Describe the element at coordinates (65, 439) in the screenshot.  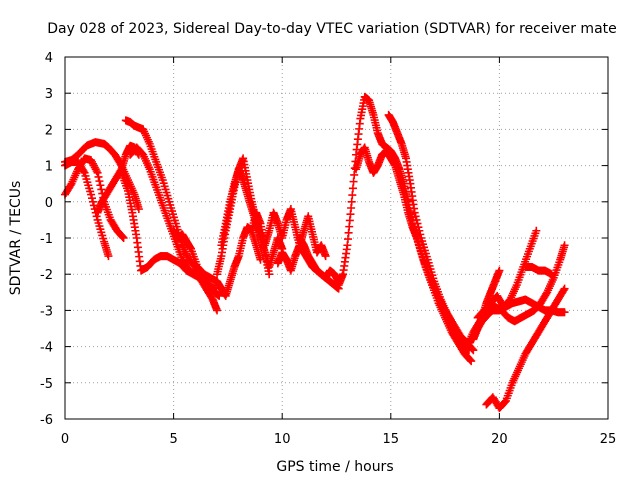
I see `x-tick-label: 0` at that location.